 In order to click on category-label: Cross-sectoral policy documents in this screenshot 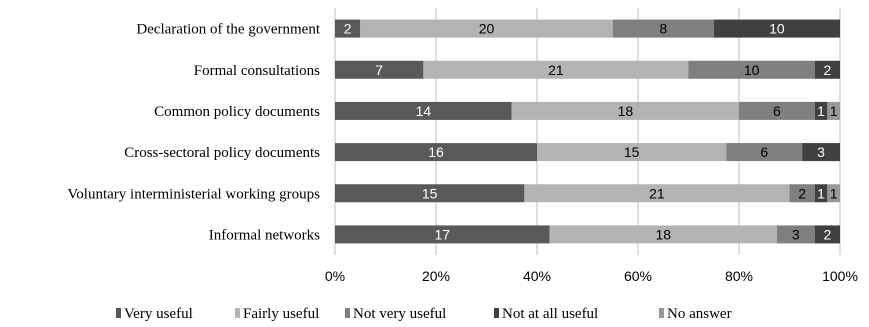, I will do `click(222, 153)`.